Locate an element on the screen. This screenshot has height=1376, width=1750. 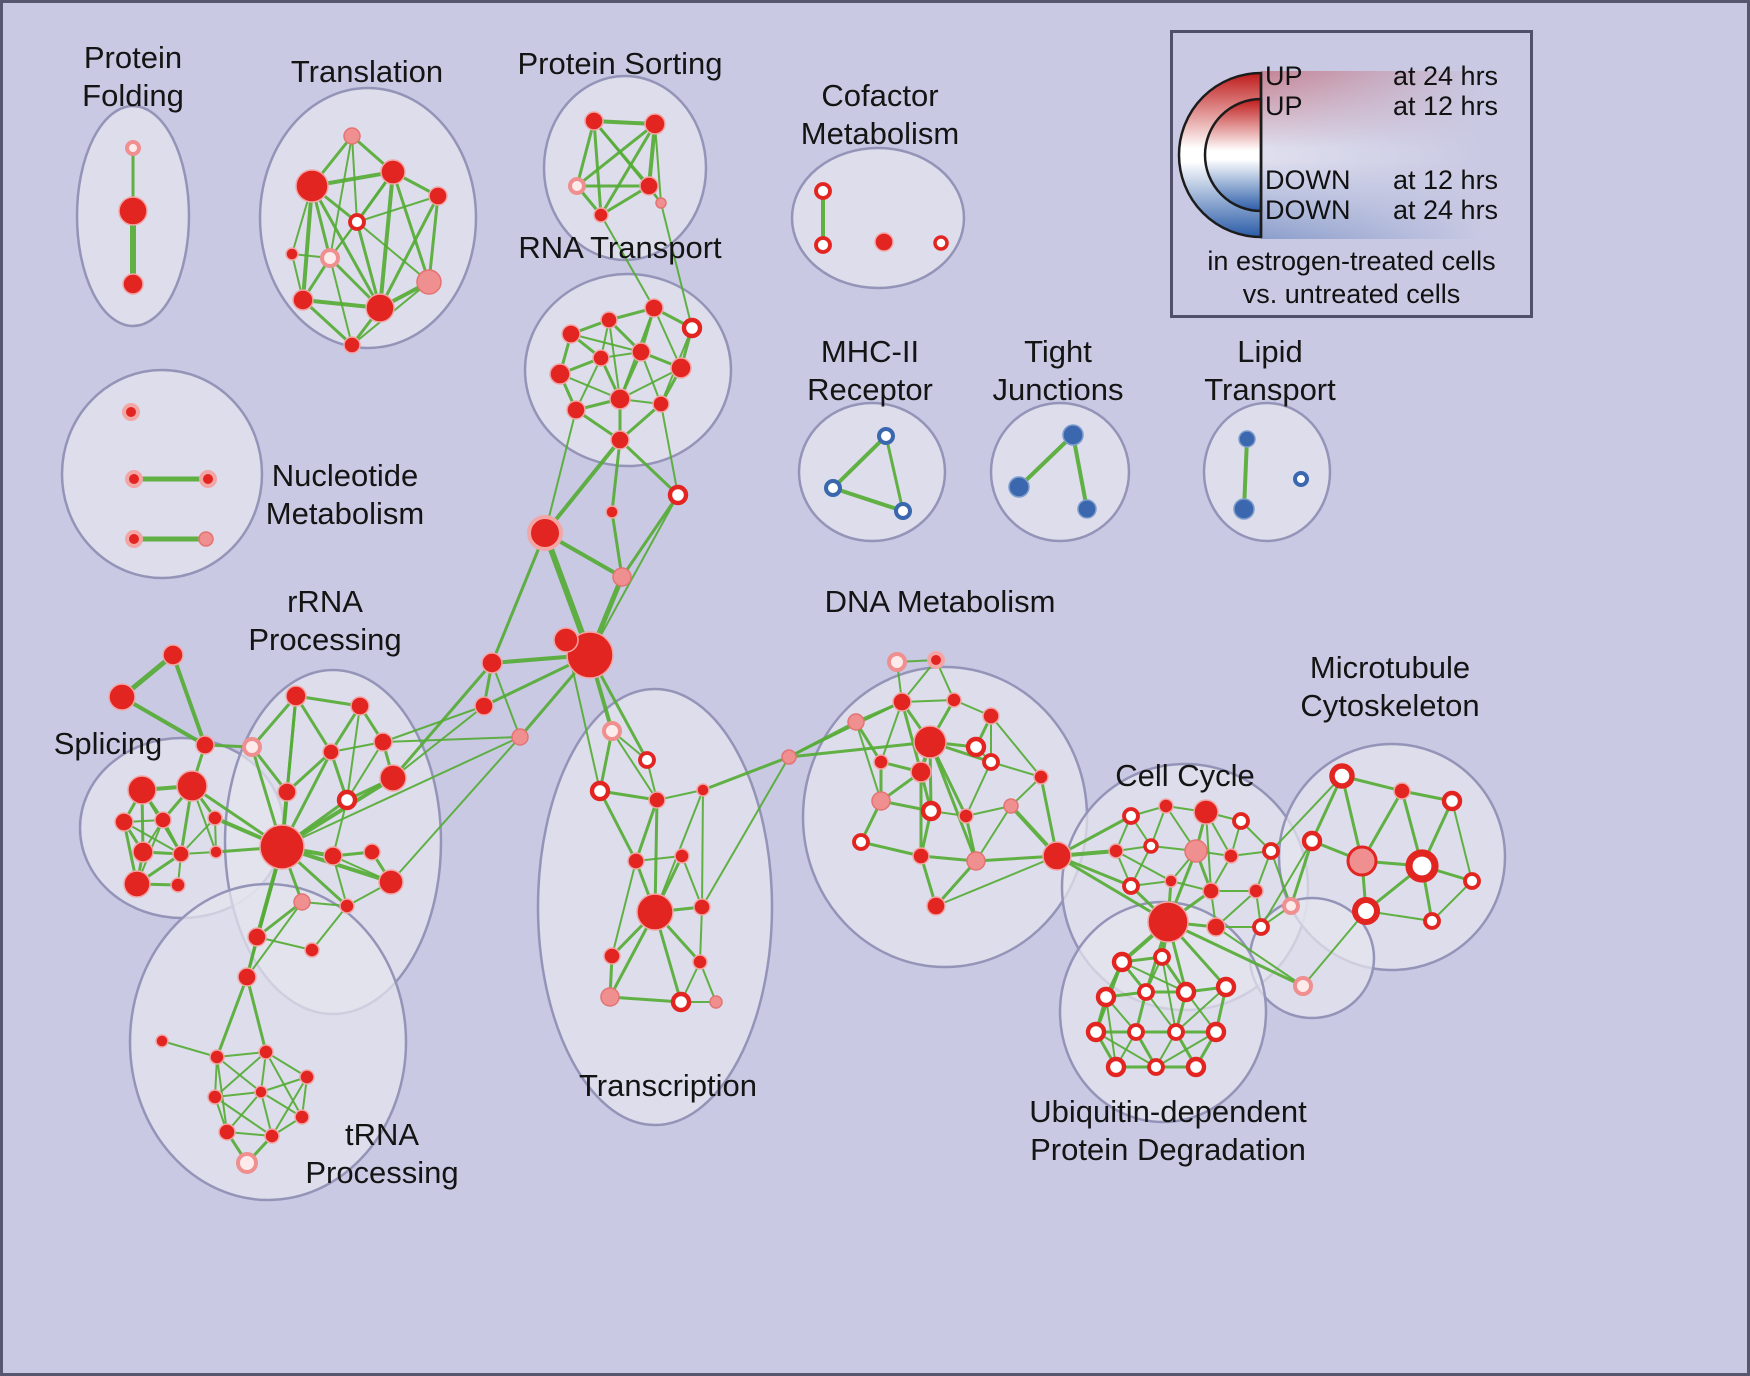
cluster-label-transcription: Transcription is located at coordinates (668, 1085).